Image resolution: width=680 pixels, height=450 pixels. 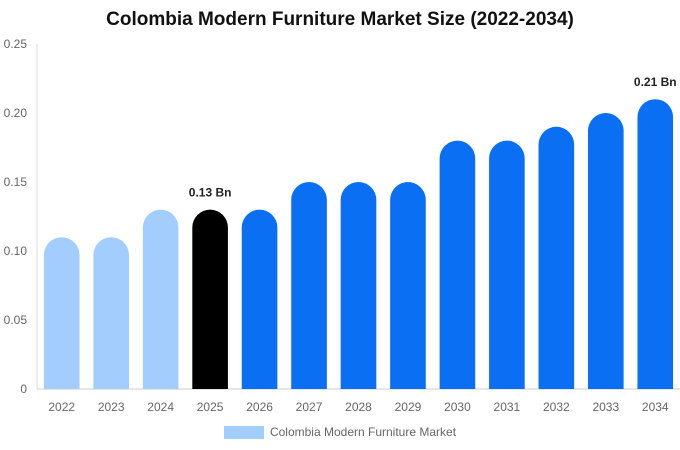 What do you see at coordinates (363, 432) in the screenshot?
I see `legend-label: Colombia Modern Furniture Market` at bounding box center [363, 432].